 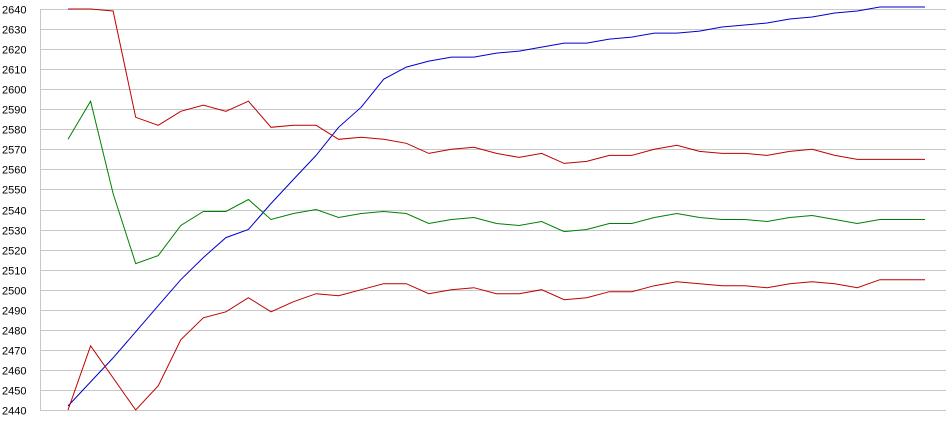 What do you see at coordinates (14, 332) in the screenshot?
I see `y-tick-label: 2480` at bounding box center [14, 332].